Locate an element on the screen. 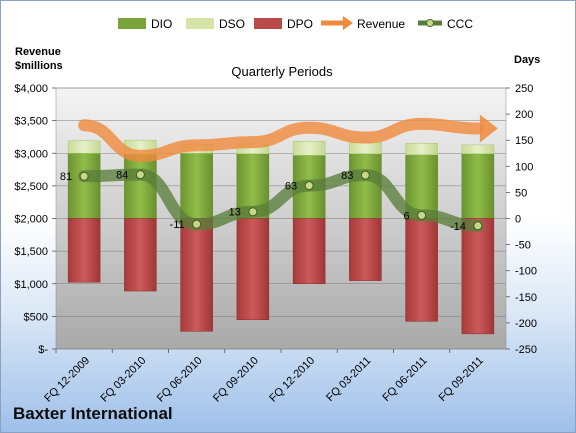 This screenshot has height=433, width=576. ccc-line is located at coordinates (281, 200).